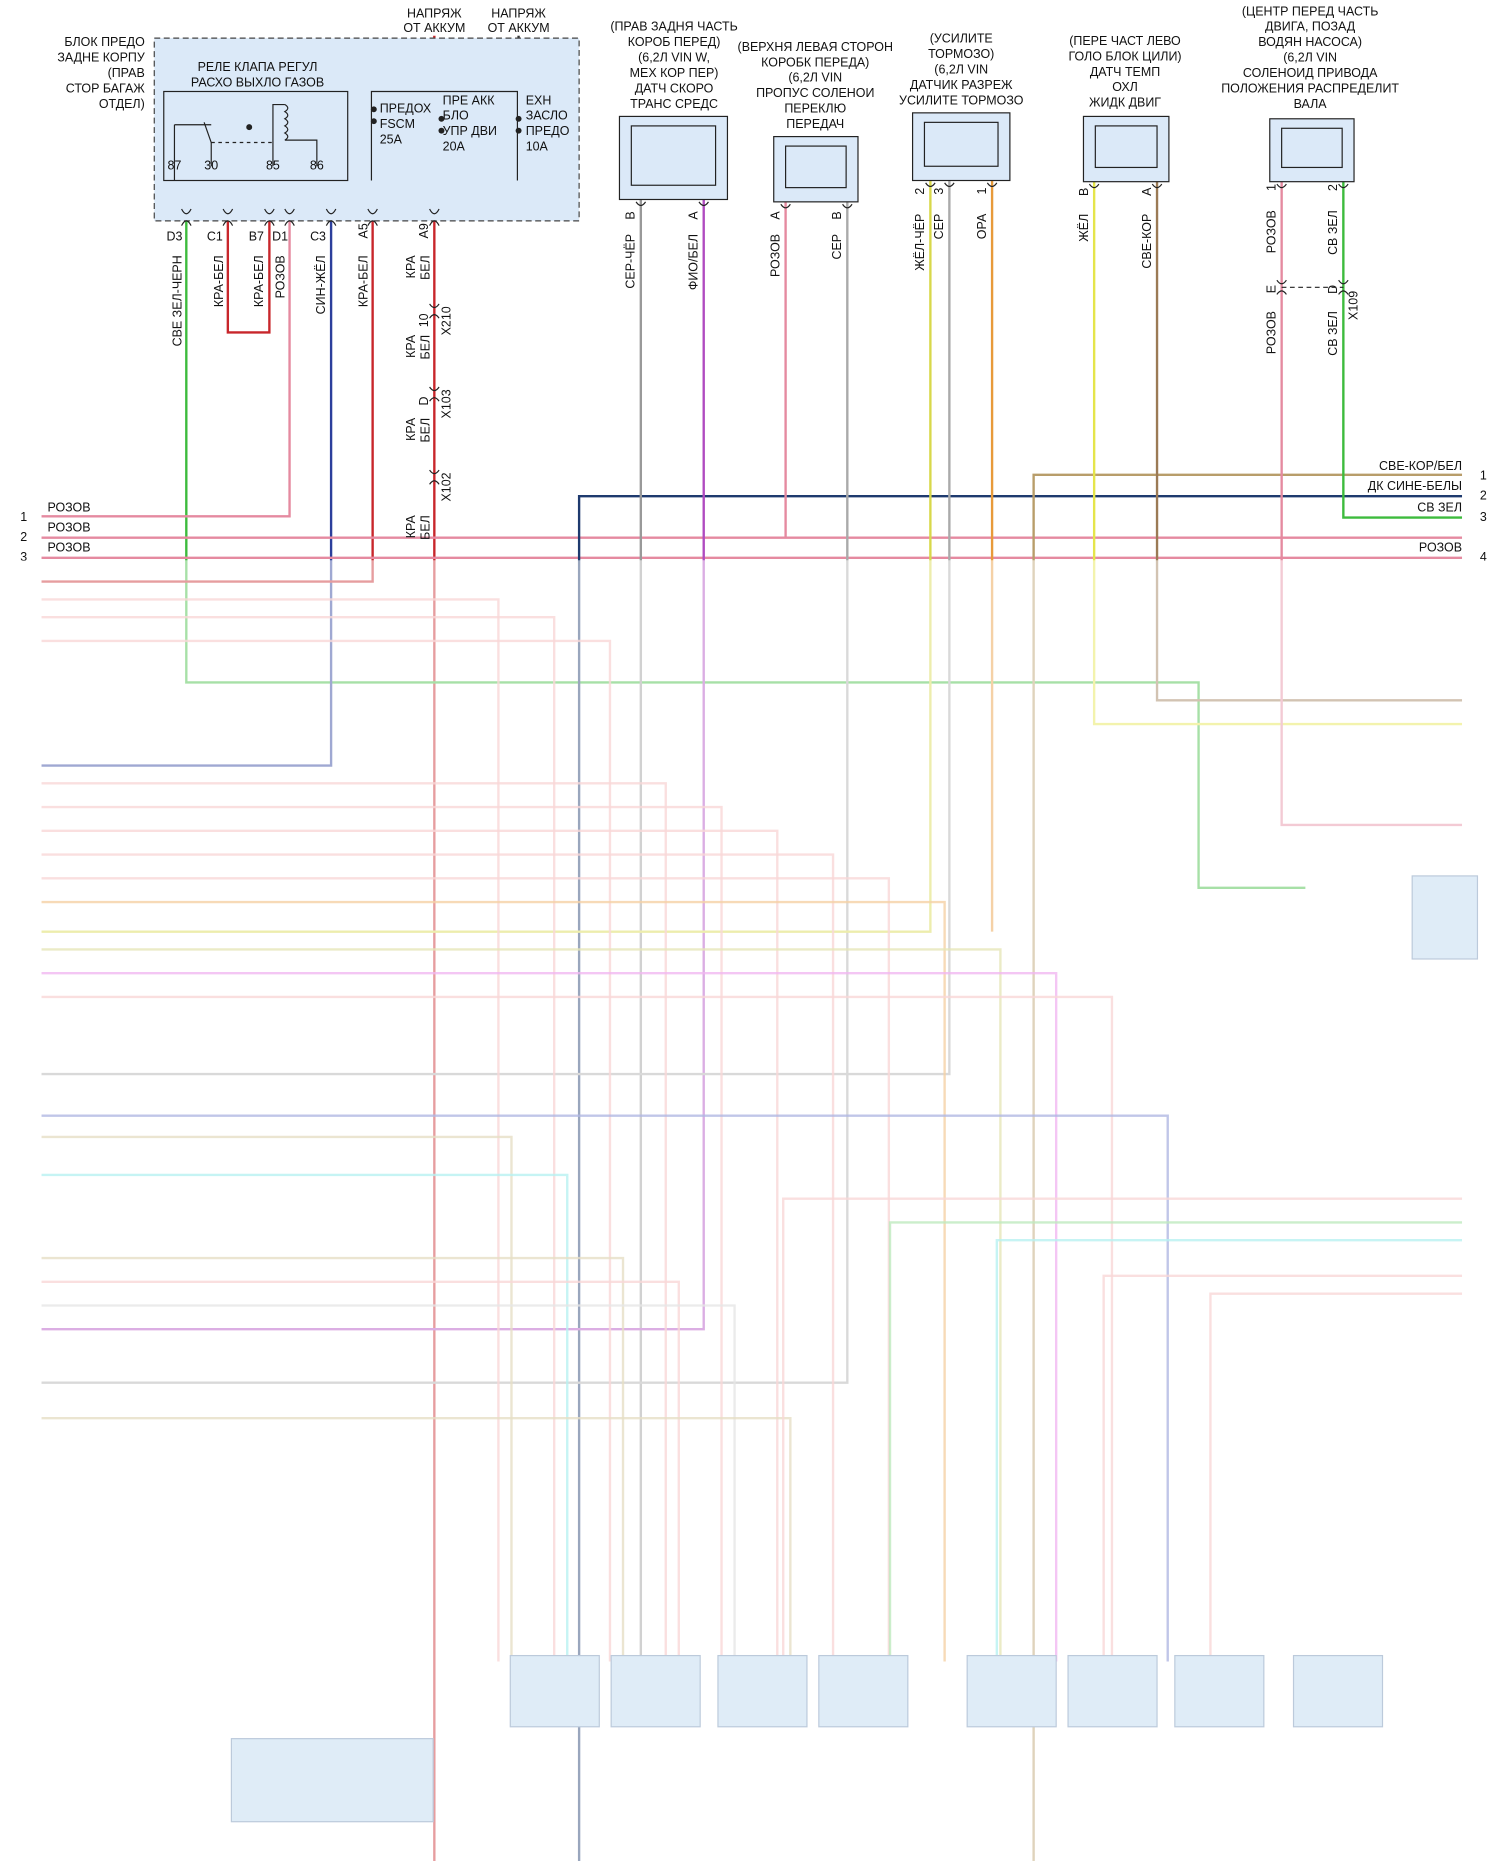 The width and height of the screenshot is (1500, 1861). I want to click on pin-label: A5, so click(364, 230).